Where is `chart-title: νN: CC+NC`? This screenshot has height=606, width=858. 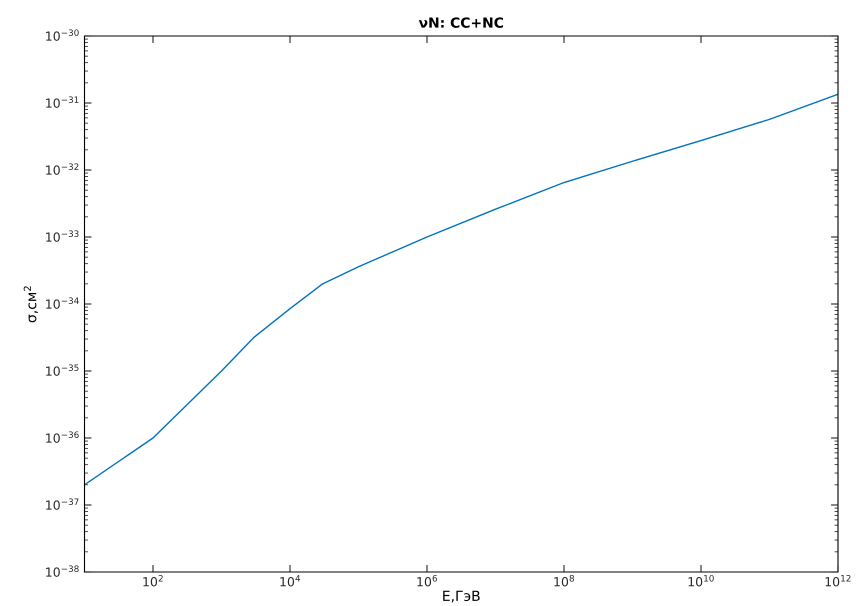
chart-title: νN: CC+NC is located at coordinates (461, 22).